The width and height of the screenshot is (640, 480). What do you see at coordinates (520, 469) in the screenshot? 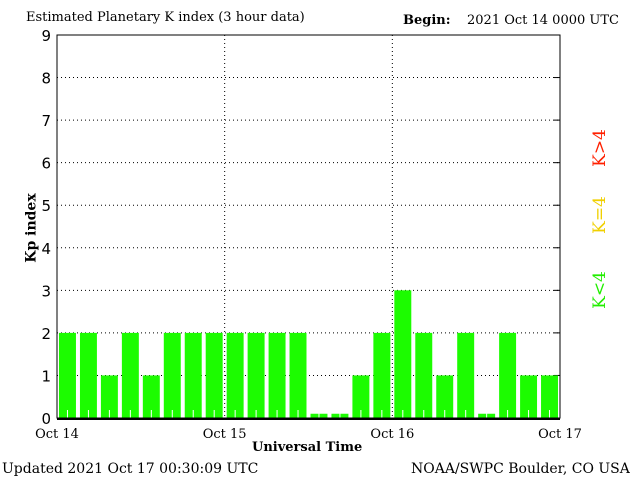
I see `source-credit: NOAA/SWPC Boulder, CO USA` at bounding box center [520, 469].